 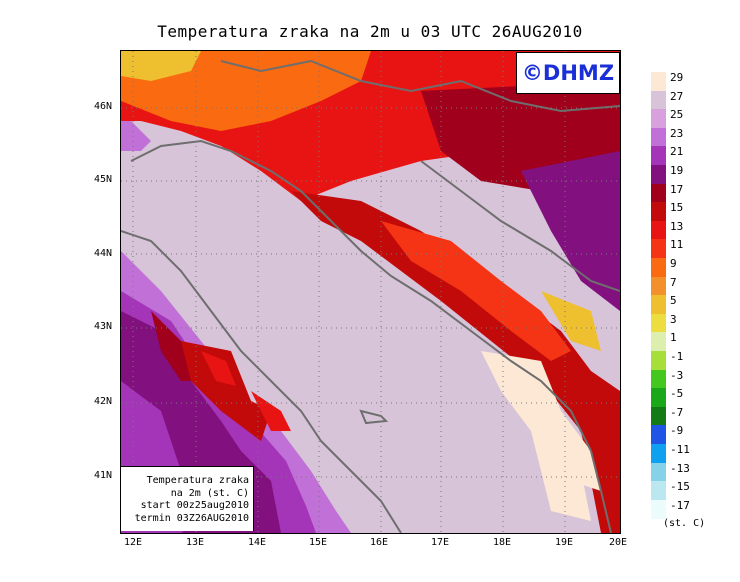 I want to click on alps-yellow, so click(x=161, y=66).